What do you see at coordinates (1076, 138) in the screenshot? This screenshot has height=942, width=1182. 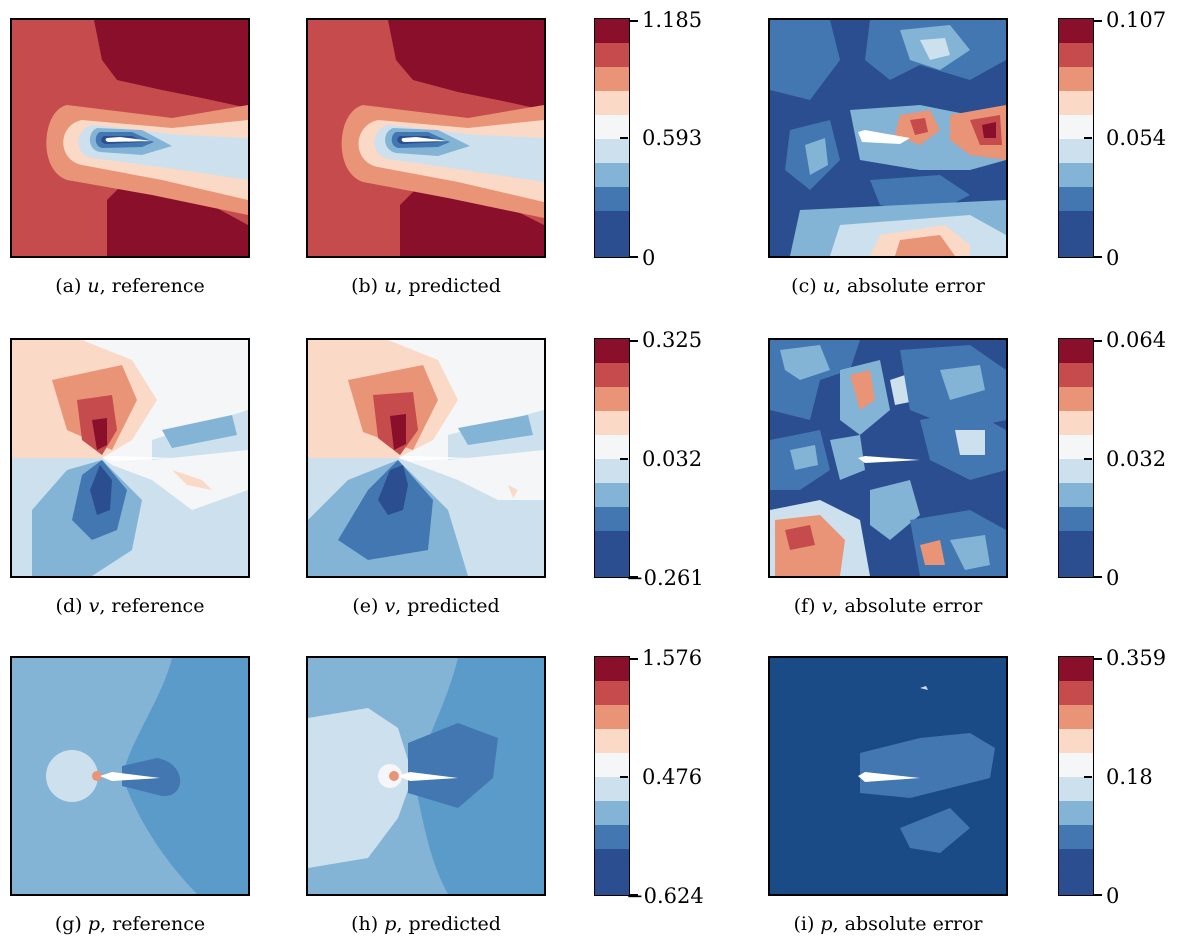 I see `u-error-colorbar` at bounding box center [1076, 138].